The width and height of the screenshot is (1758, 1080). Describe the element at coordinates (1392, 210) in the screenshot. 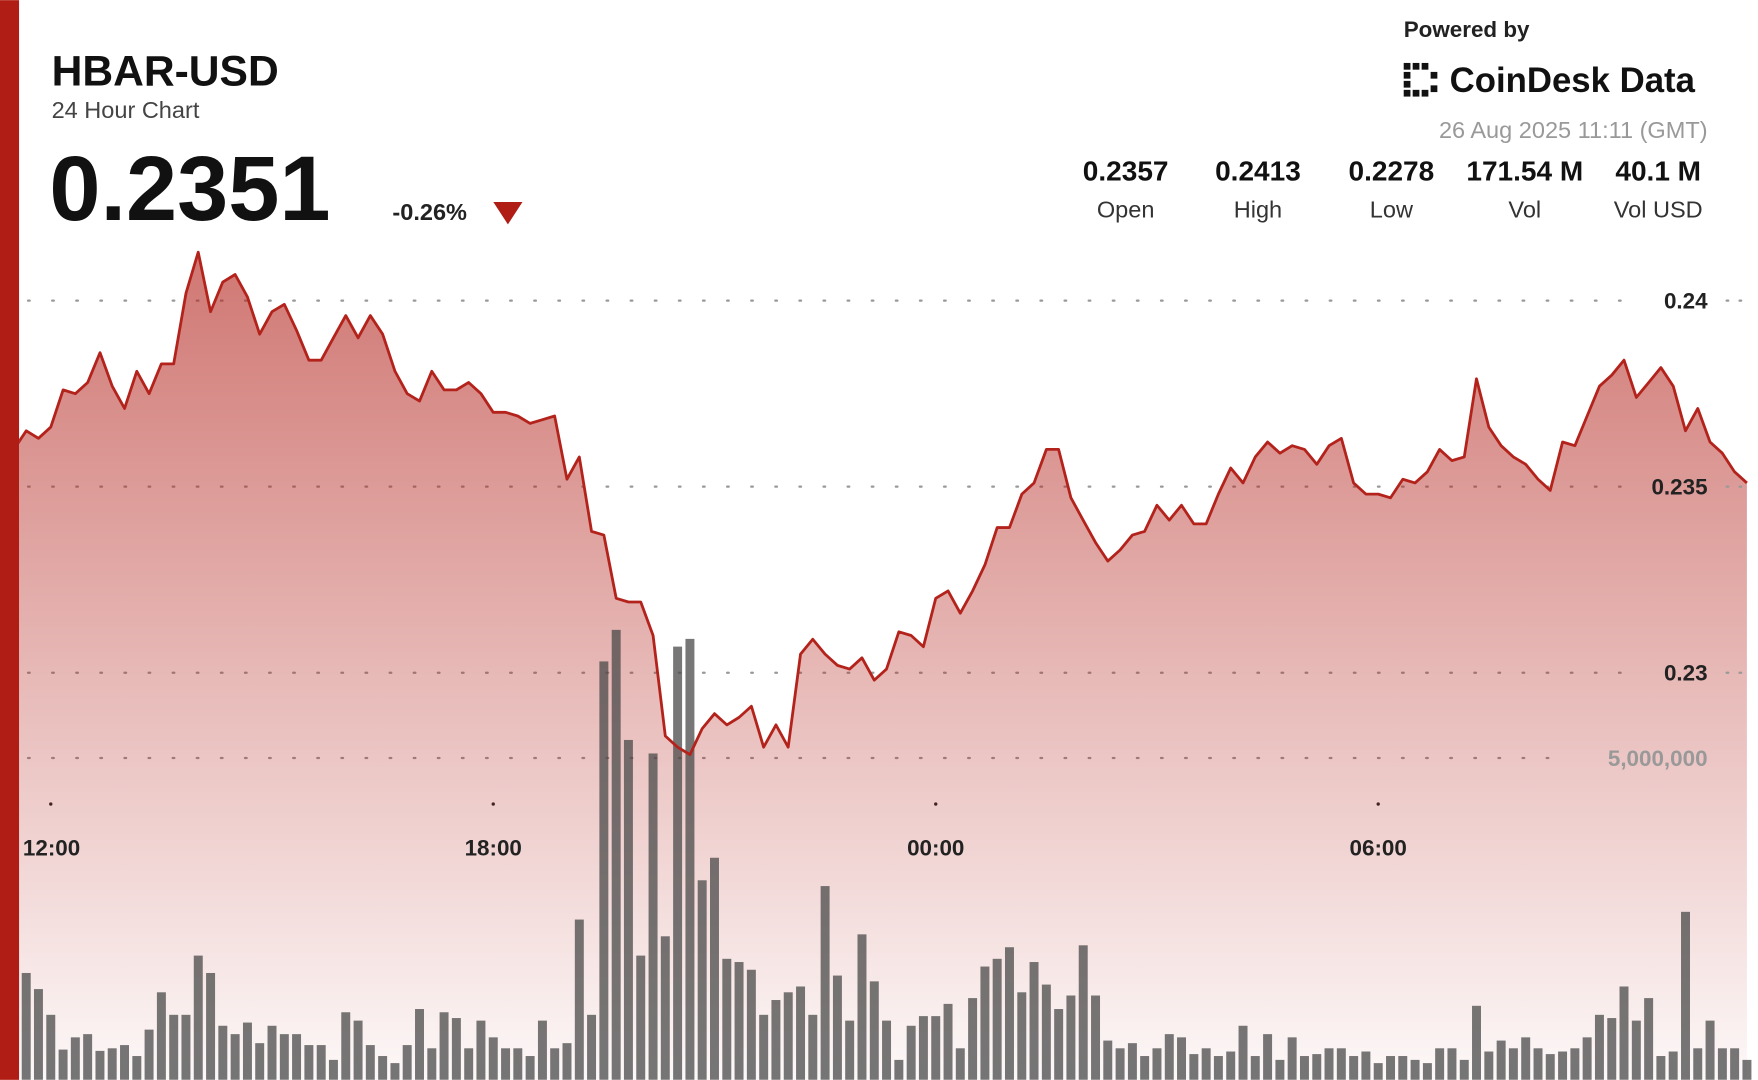

I see `stat-label: Low` at that location.